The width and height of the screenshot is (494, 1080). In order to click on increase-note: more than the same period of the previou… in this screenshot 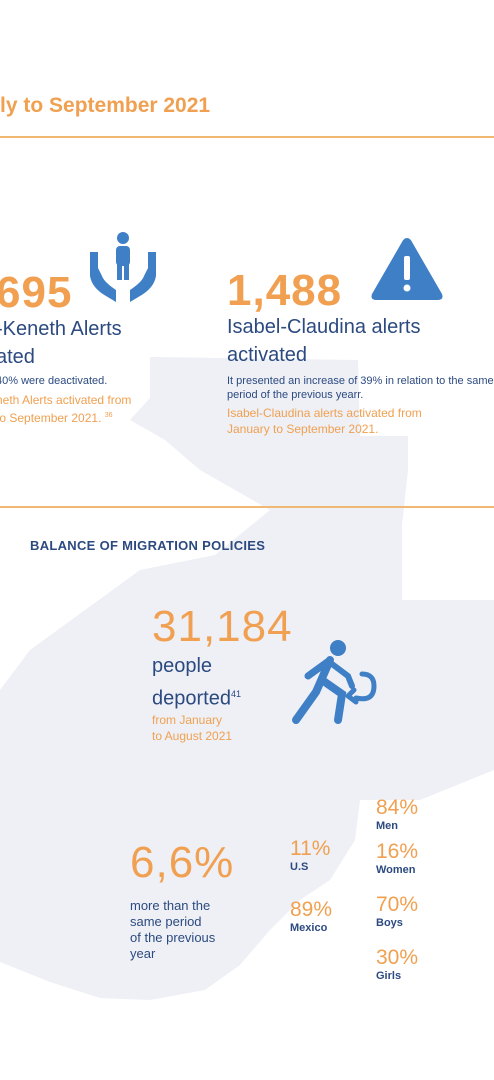, I will do `click(172, 930)`.